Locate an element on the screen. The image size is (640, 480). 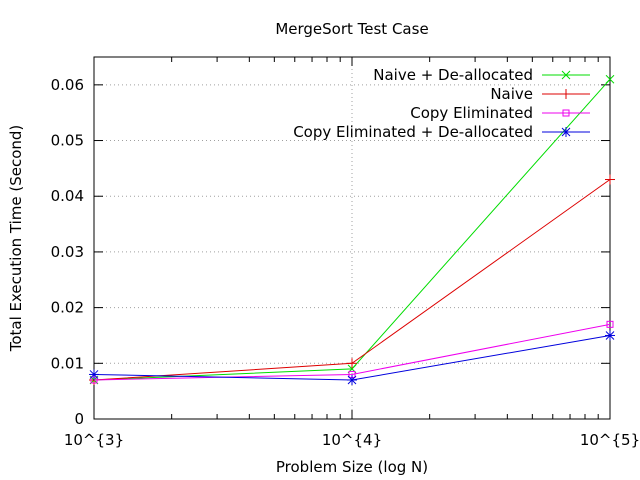
y-tick-label: 0.06 is located at coordinates (67, 85).